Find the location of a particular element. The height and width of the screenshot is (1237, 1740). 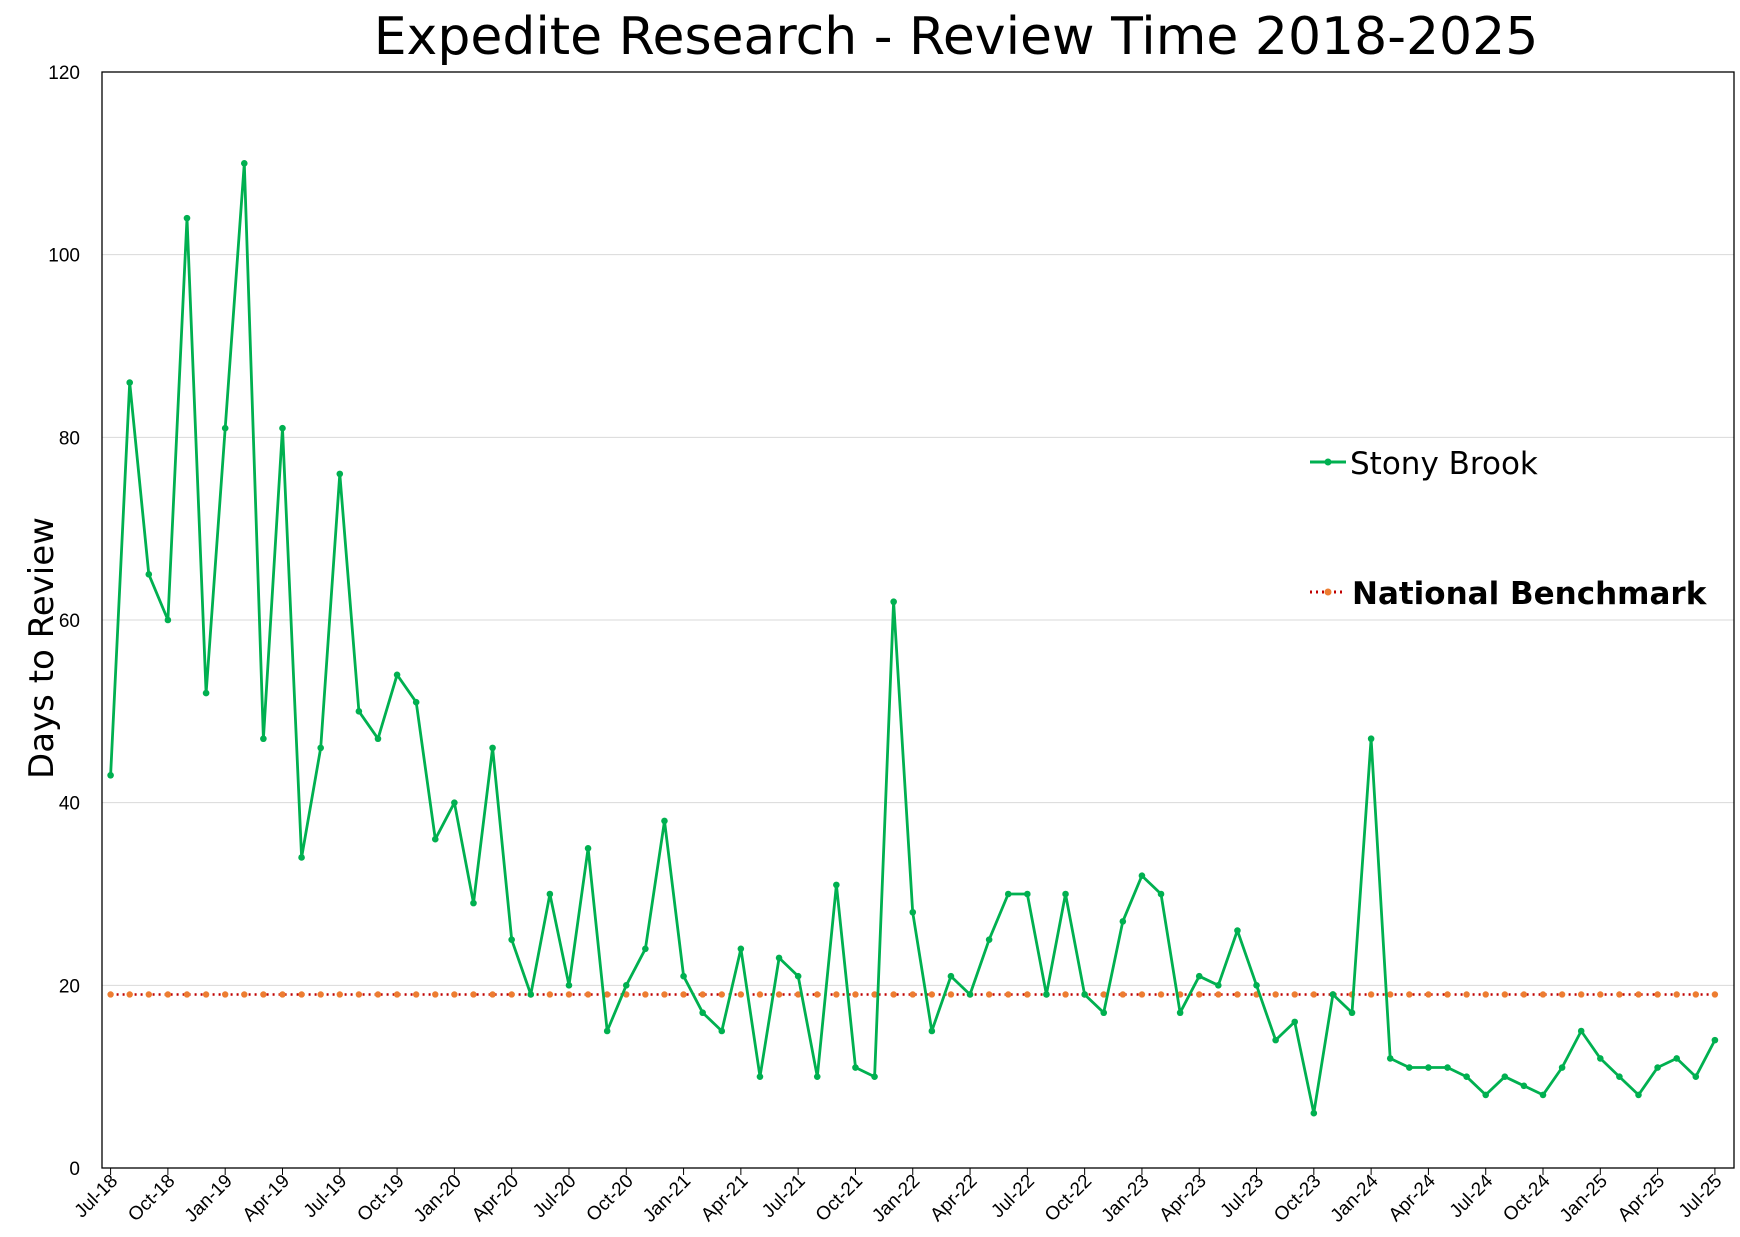

legend-item-national-benchmark: National Benchmark is located at coordinates (1509, 594).